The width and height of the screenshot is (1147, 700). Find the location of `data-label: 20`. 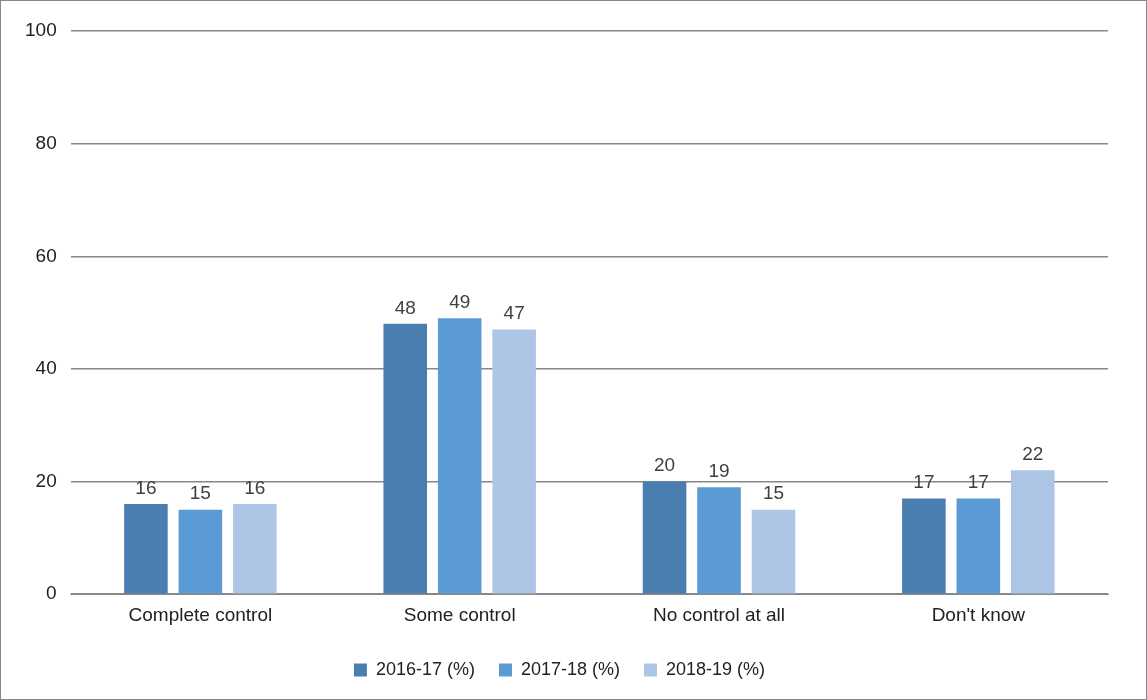

data-label: 20 is located at coordinates (664, 465).